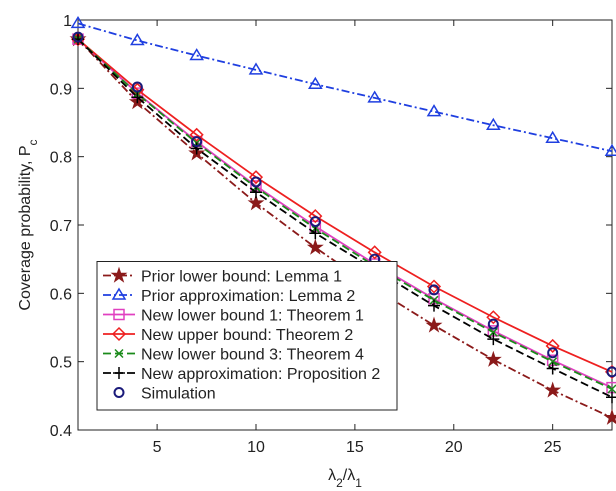  Describe the element at coordinates (67, 21) in the screenshot. I see `y-tick-label: 1` at that location.